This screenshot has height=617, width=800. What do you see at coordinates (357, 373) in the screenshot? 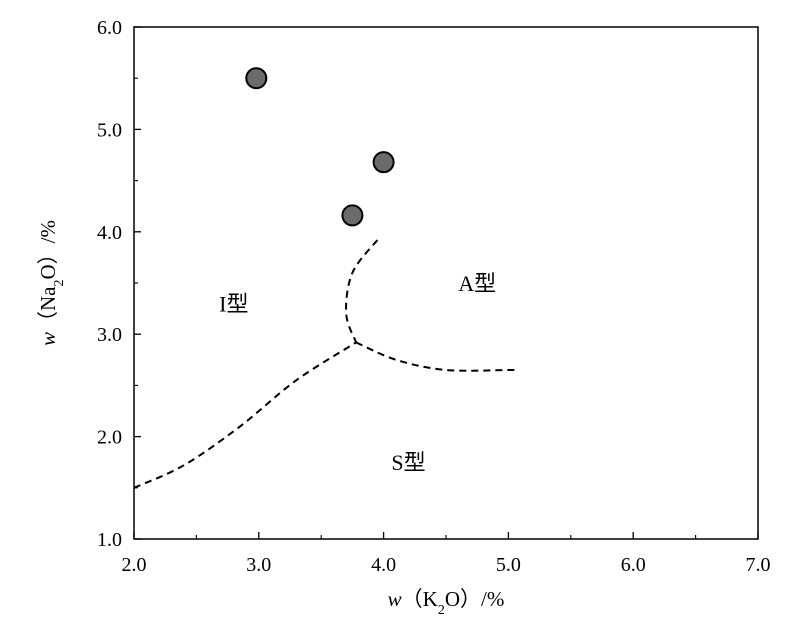
I see `region-labels: I型 A型 S型` at bounding box center [357, 373].